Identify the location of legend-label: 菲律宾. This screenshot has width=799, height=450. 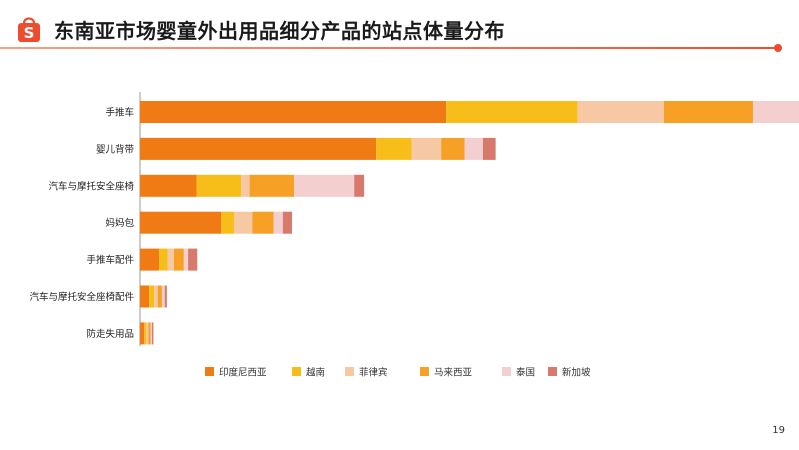
(373, 373).